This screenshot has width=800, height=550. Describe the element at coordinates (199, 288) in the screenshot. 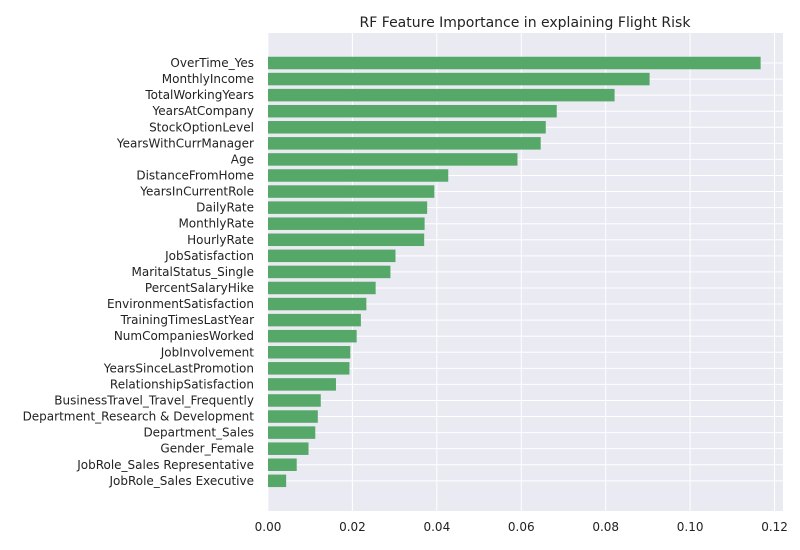

I see `y-tick-label: PercentSalaryHike` at that location.